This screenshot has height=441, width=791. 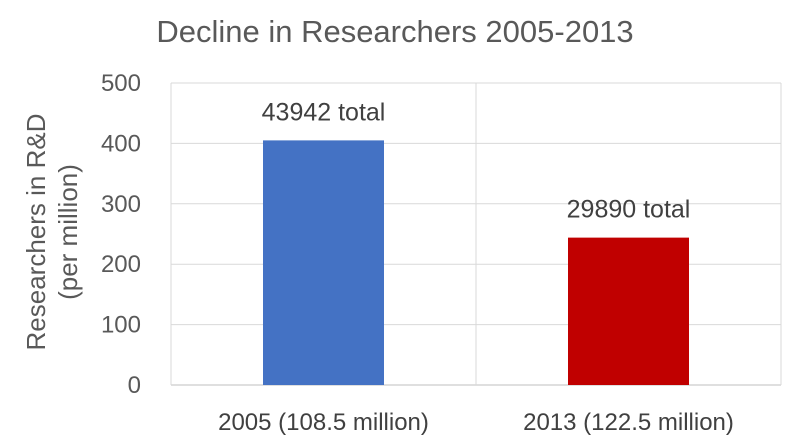 What do you see at coordinates (121, 83) in the screenshot?
I see `y-tick-label: 500` at bounding box center [121, 83].